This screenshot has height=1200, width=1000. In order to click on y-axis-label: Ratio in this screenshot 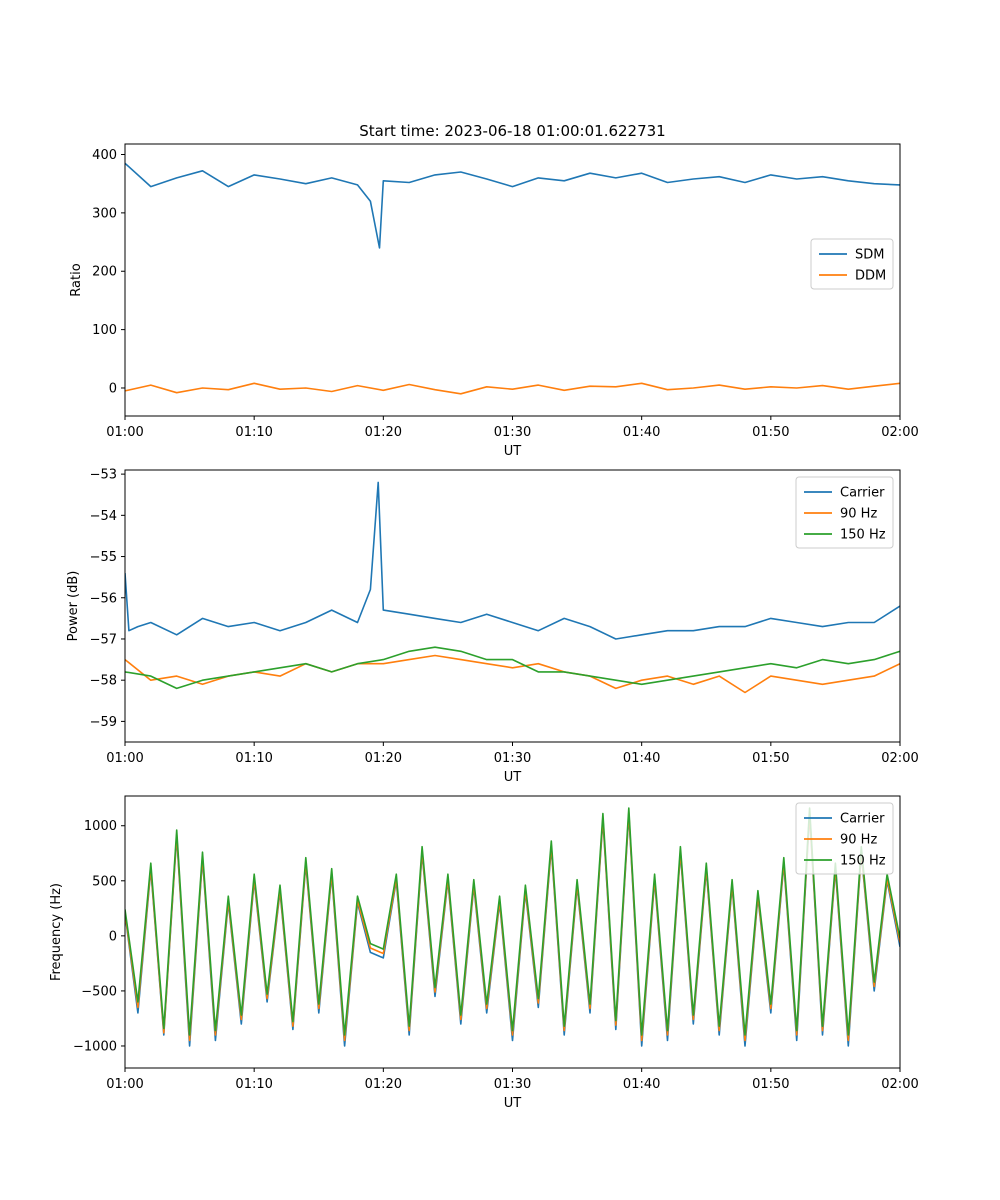, I will do `click(76, 279)`.